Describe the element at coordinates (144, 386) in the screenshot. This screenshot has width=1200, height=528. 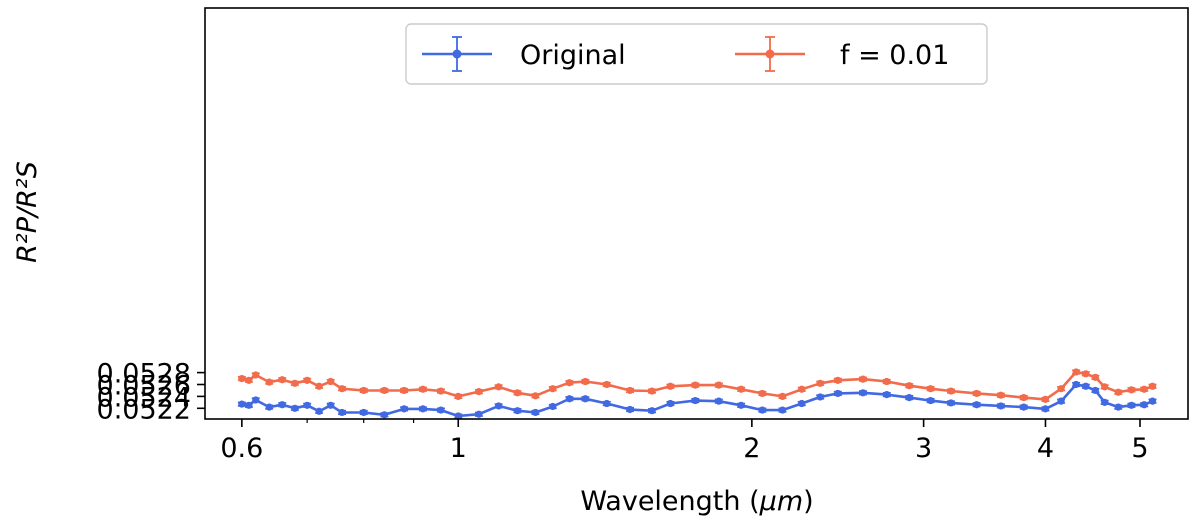
I see `y-tick-label: 0.0526` at that location.